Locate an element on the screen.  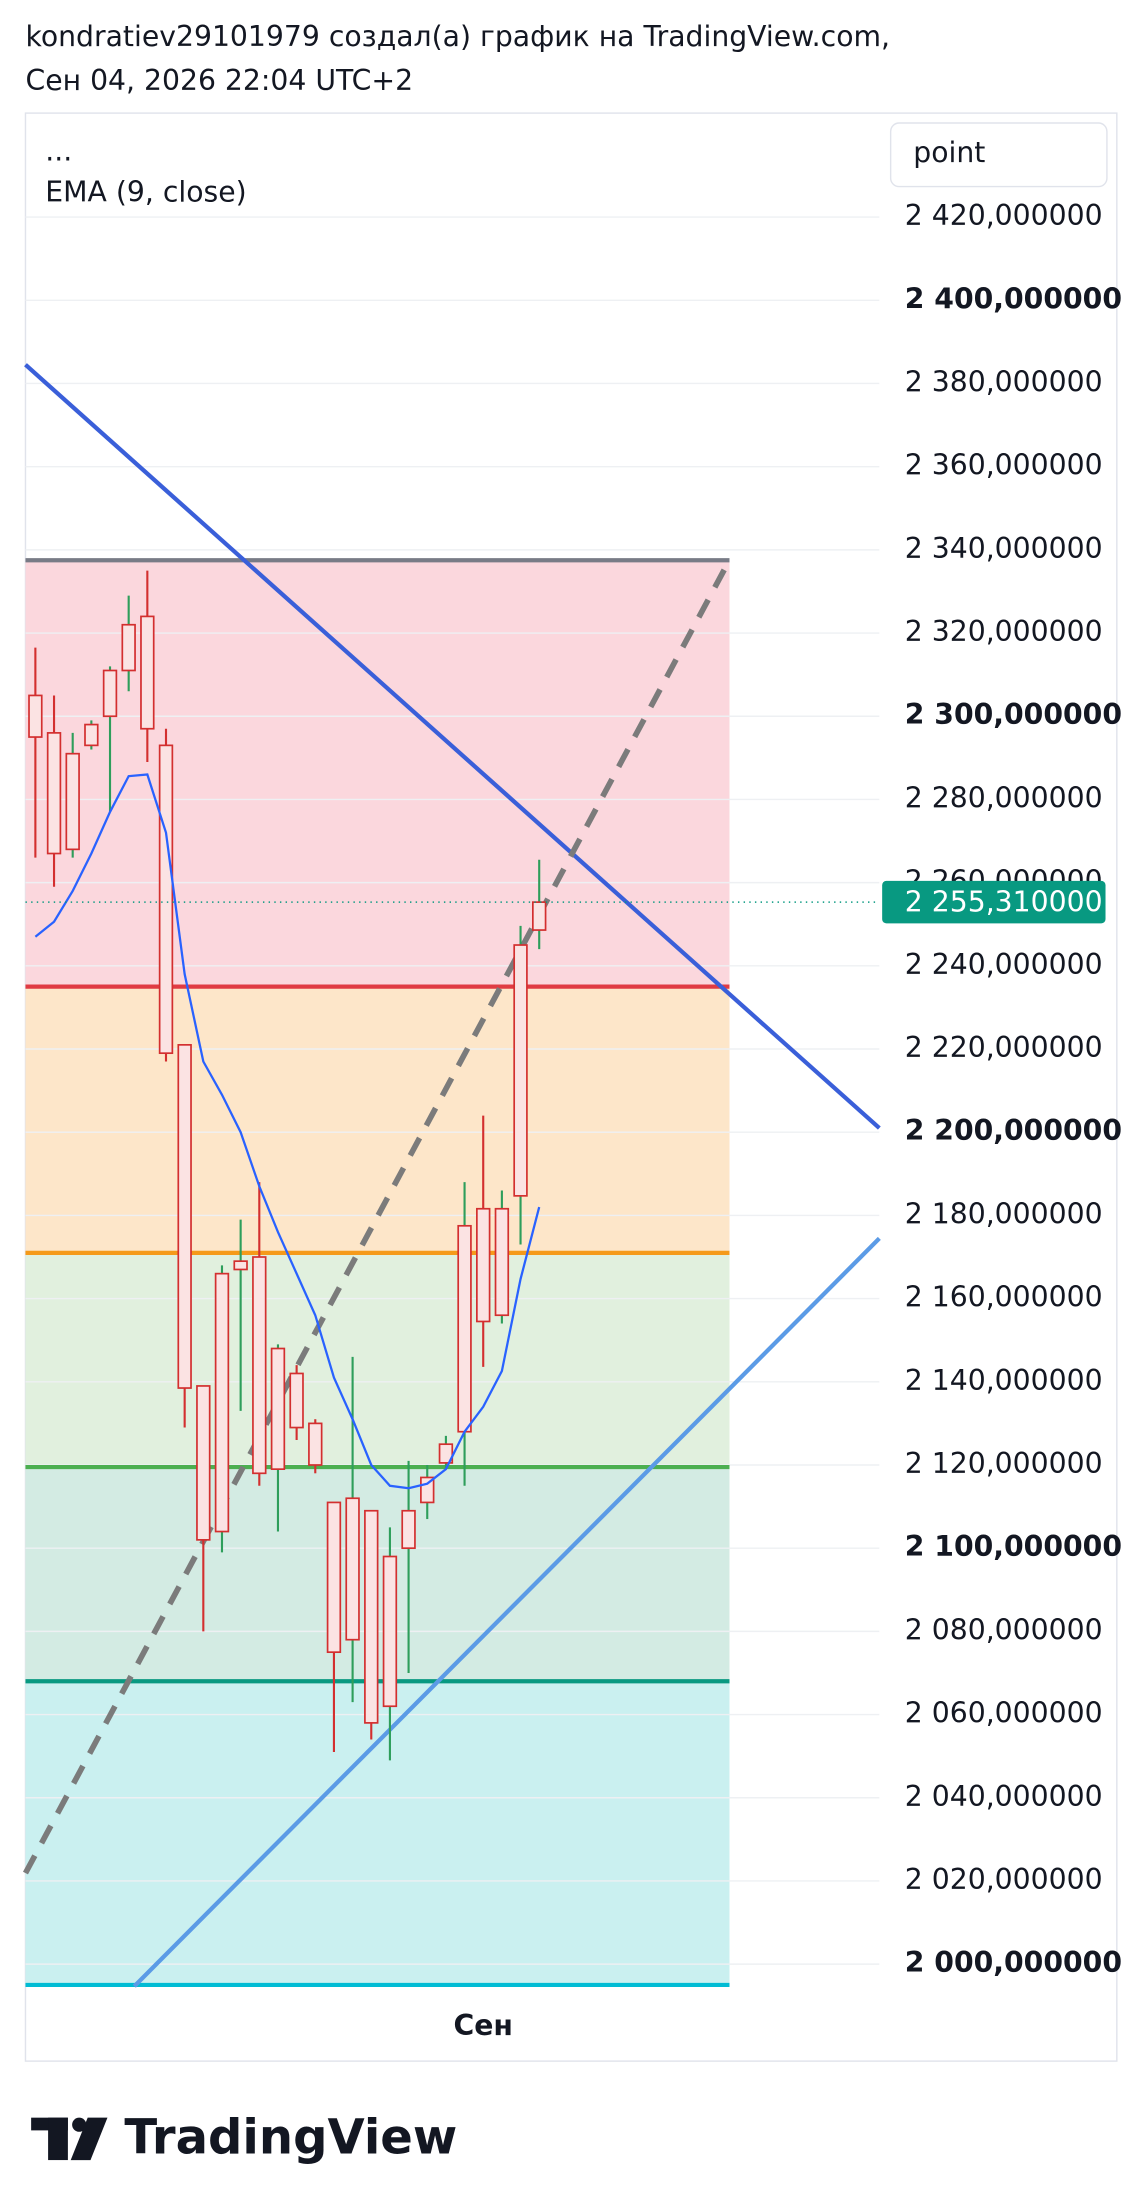
last-price-label: 2 255,310000 is located at coordinates (1004, 902).